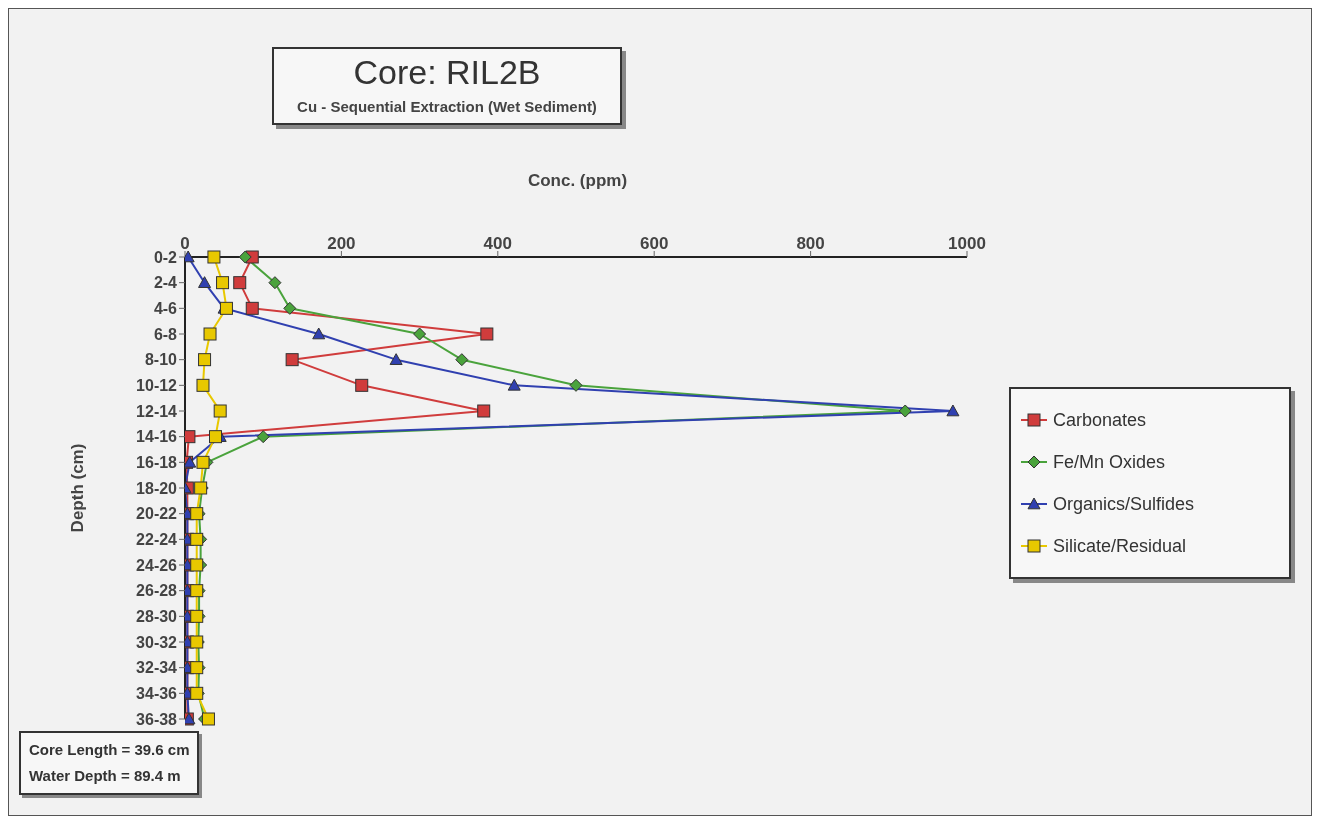 This screenshot has width=1320, height=824. What do you see at coordinates (165, 283) in the screenshot?
I see `y-tick-label: 2-4` at bounding box center [165, 283].